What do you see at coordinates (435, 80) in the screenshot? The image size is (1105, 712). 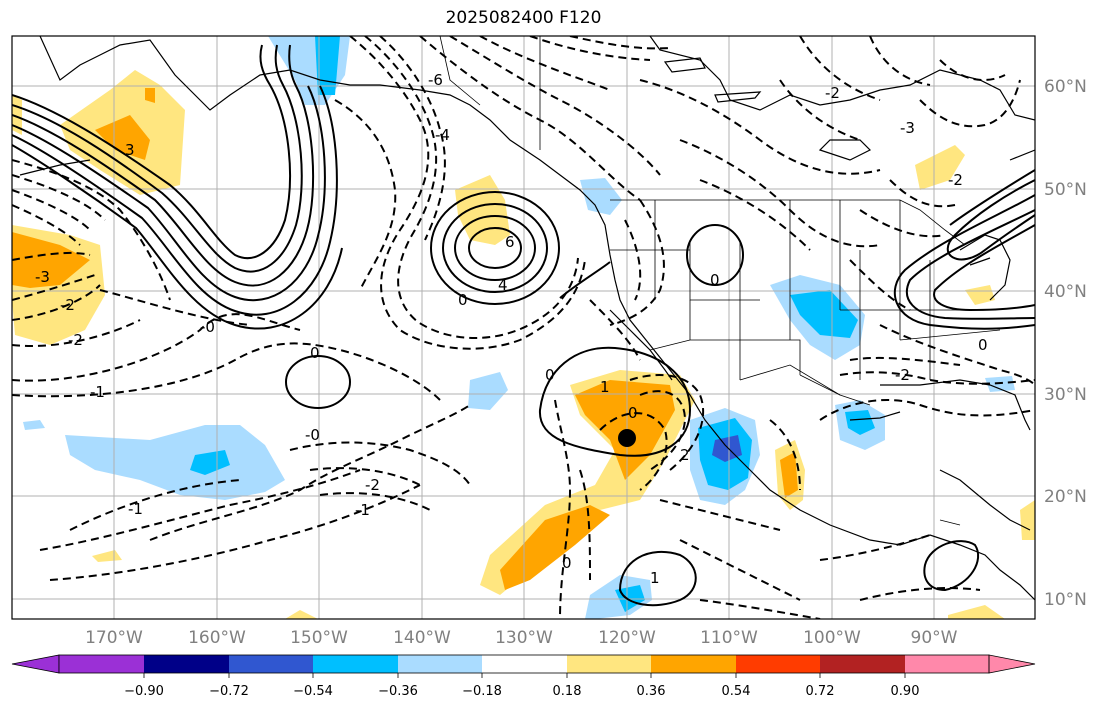 I see `contour-label: -6` at bounding box center [435, 80].